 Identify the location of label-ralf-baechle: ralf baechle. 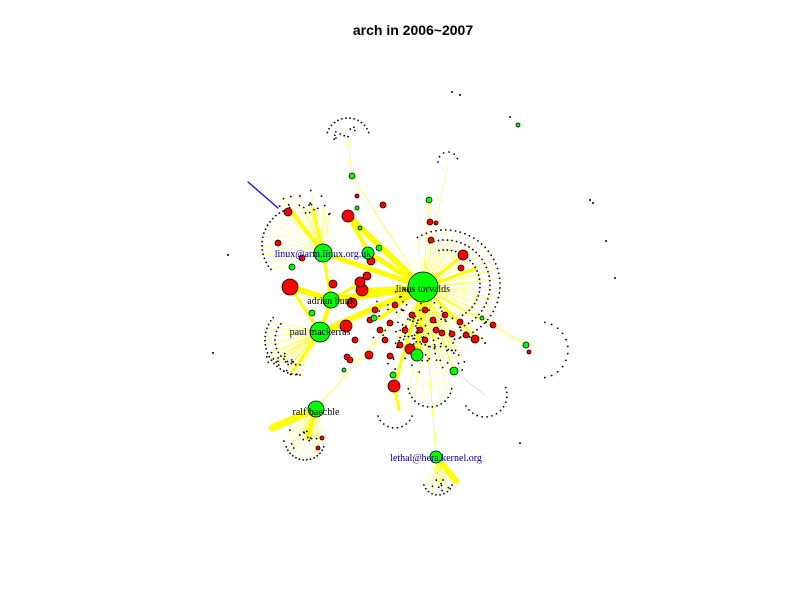
(316, 412).